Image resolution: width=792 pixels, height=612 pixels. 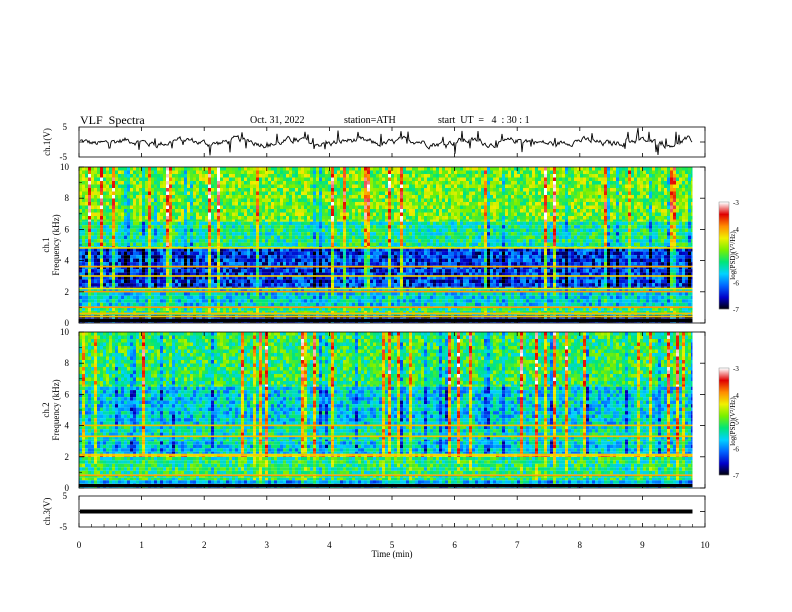 What do you see at coordinates (454, 545) in the screenshot?
I see `xtick-label-6: 6` at bounding box center [454, 545].